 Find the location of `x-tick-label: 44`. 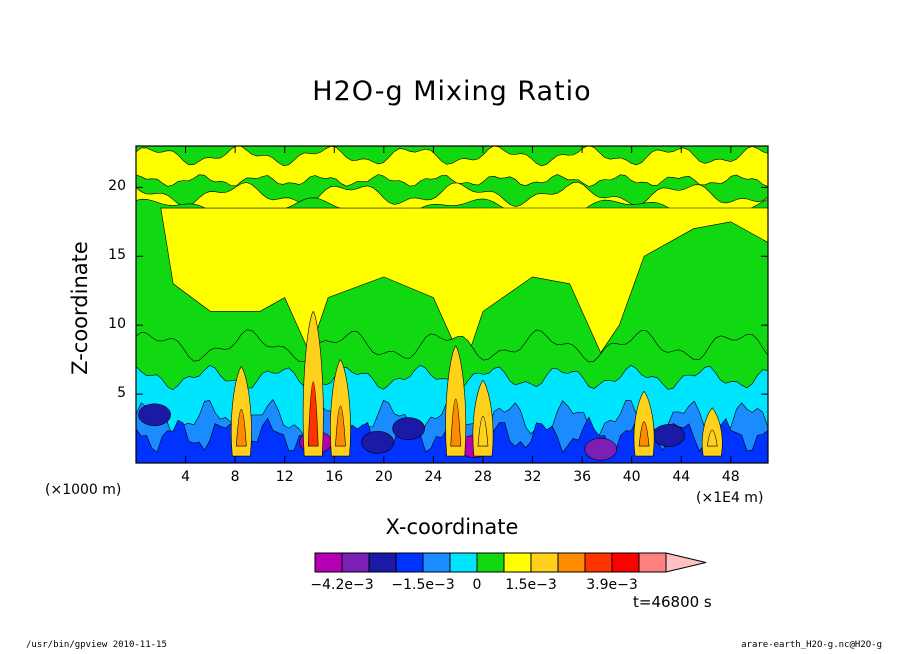

x-tick-label: 44 is located at coordinates (681, 477).